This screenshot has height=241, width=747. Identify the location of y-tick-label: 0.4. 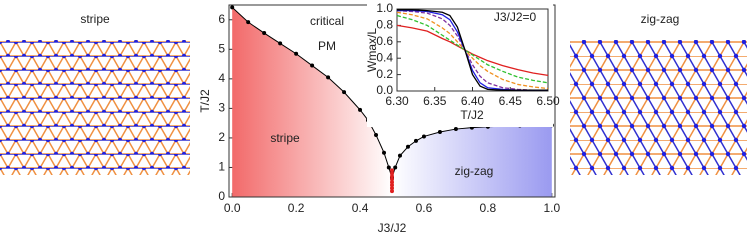
(384, 57).